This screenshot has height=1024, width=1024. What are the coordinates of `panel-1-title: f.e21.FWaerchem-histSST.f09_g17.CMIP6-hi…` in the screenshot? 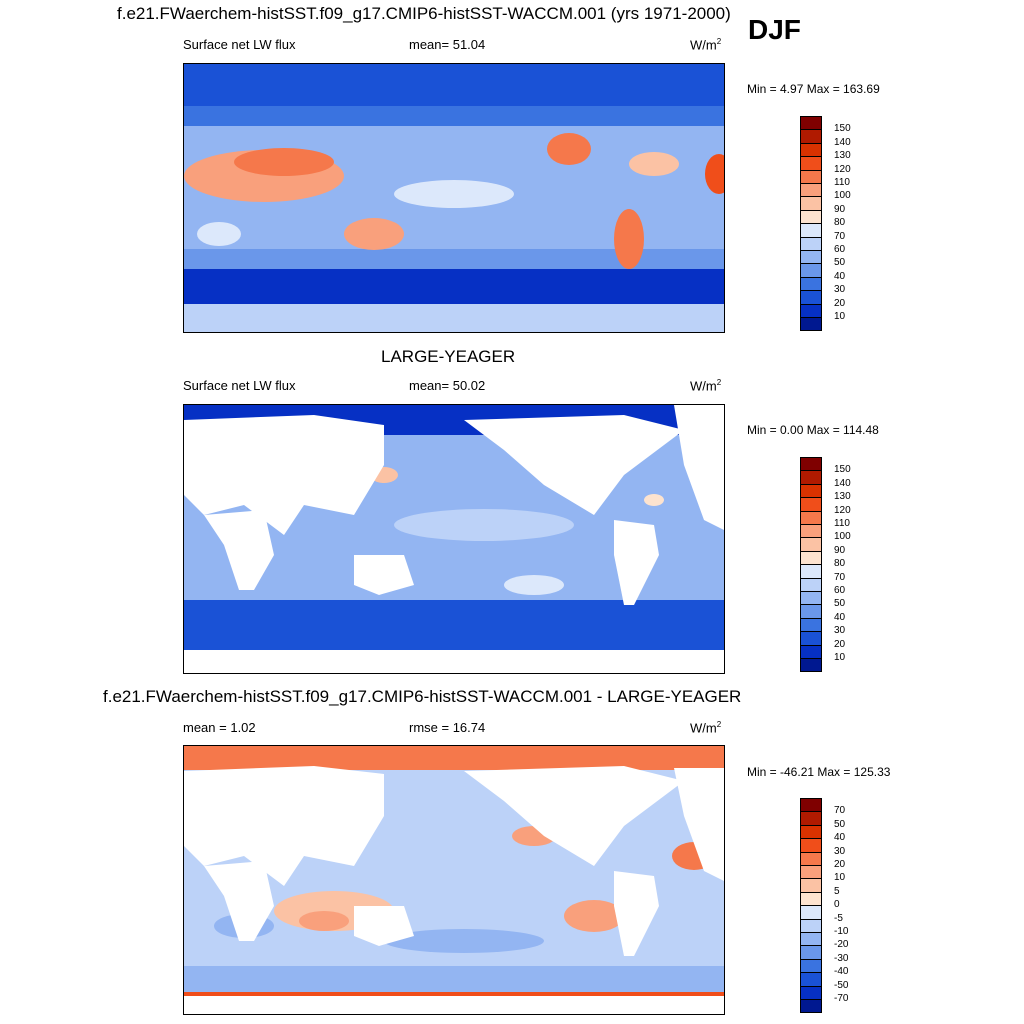 It's located at (424, 13).